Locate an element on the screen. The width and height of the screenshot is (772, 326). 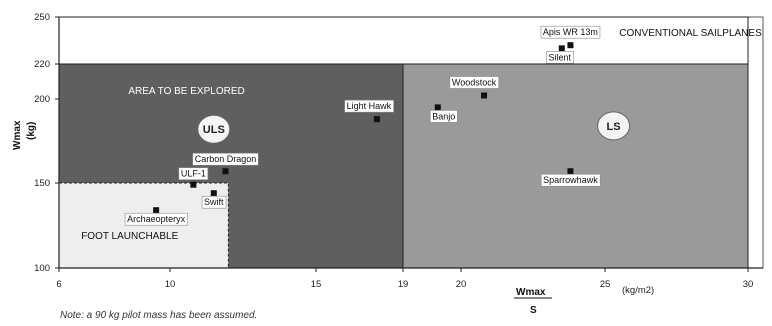
point-label-9: Archaeopteryx is located at coordinates (156, 219).